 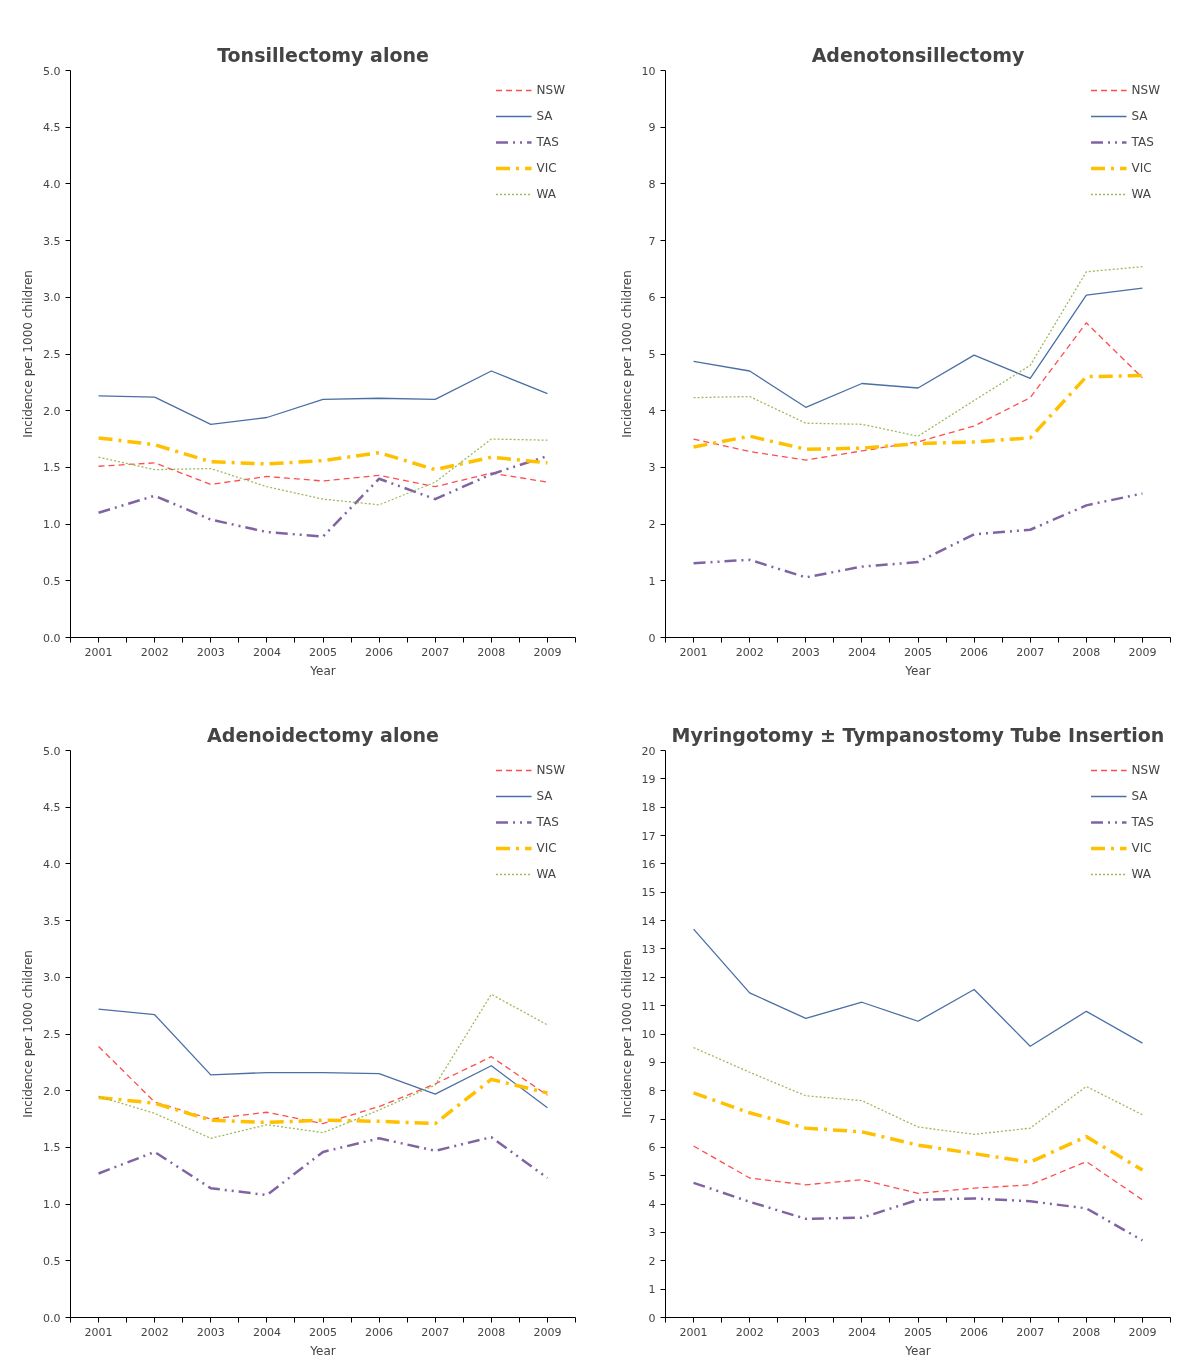 What do you see at coordinates (52, 808) in the screenshot?
I see `y-tick-label: 4.5` at bounding box center [52, 808].